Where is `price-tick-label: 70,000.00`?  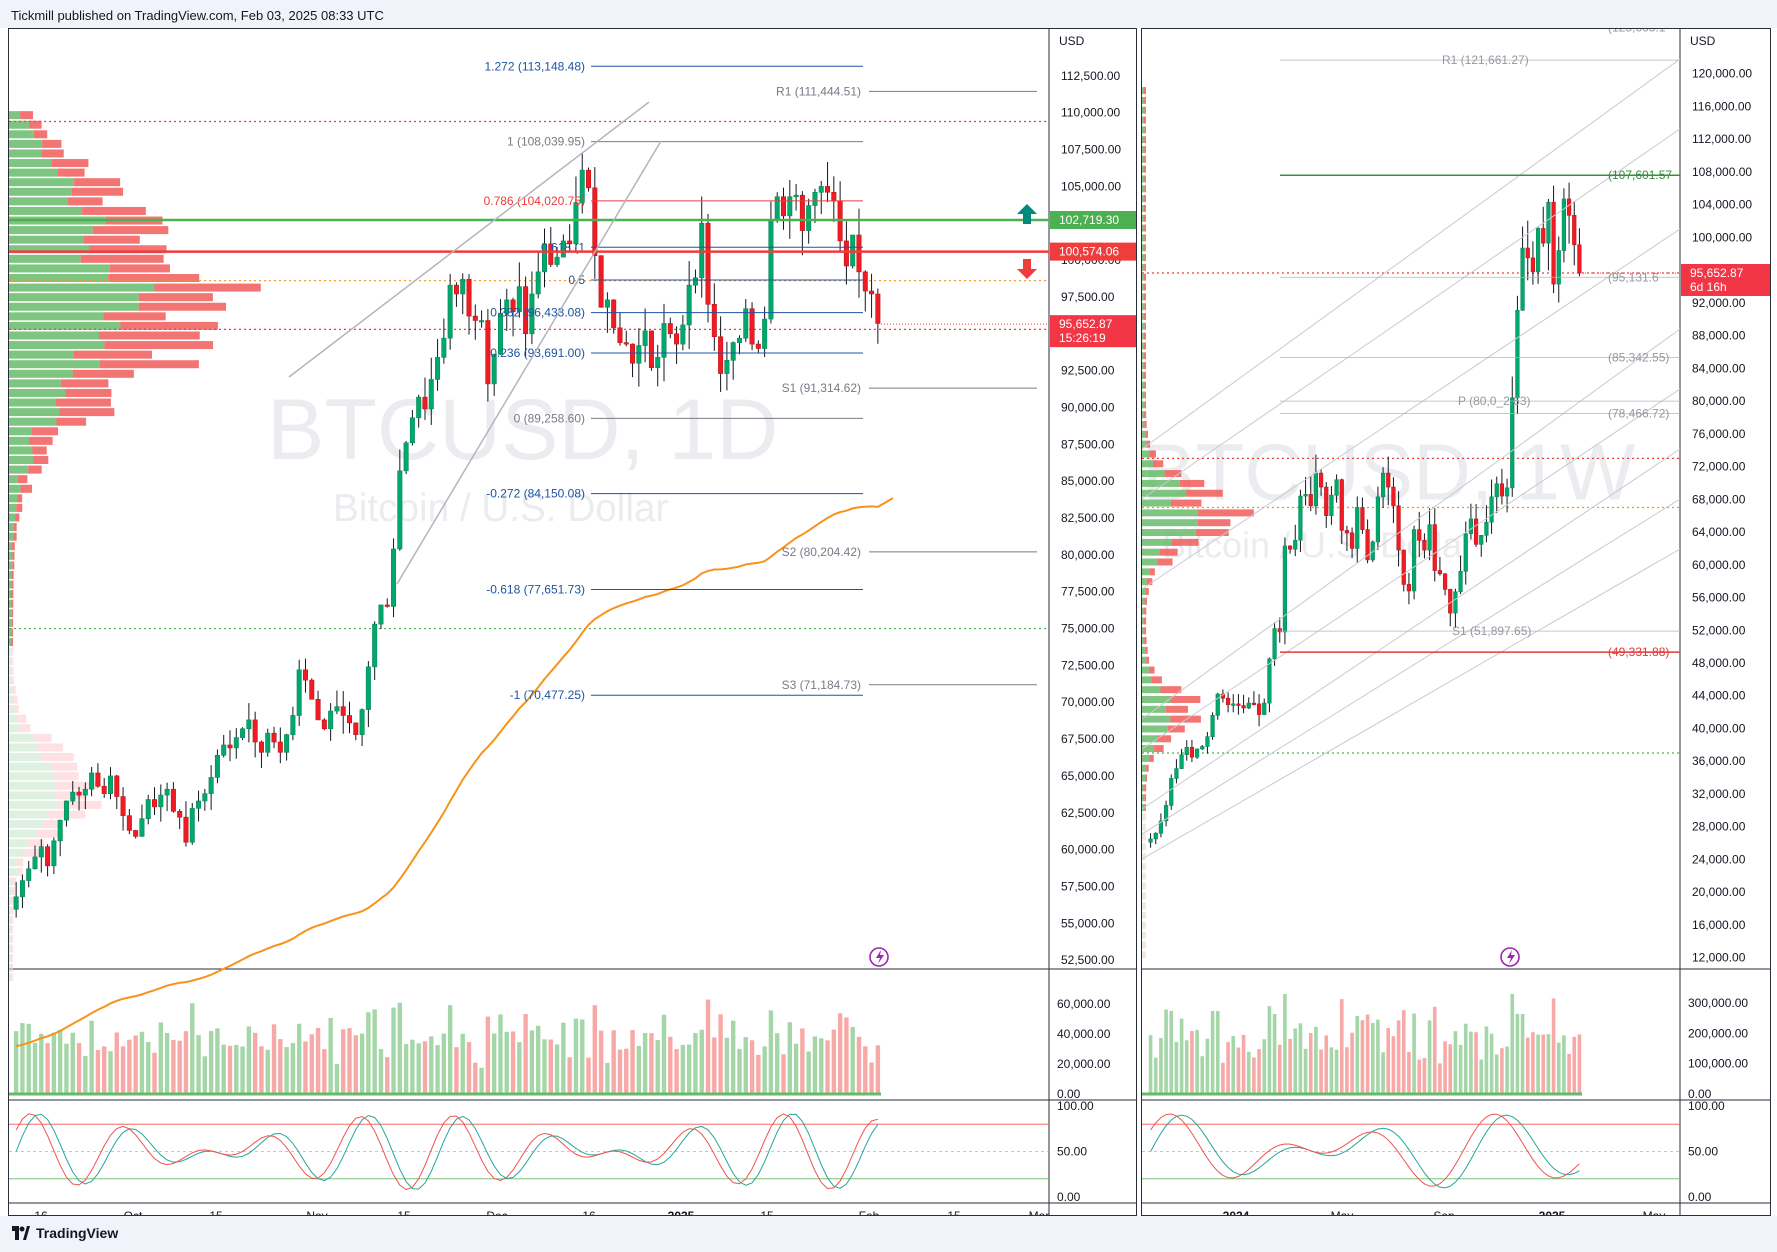 price-tick-label: 70,000.00 is located at coordinates (1088, 702).